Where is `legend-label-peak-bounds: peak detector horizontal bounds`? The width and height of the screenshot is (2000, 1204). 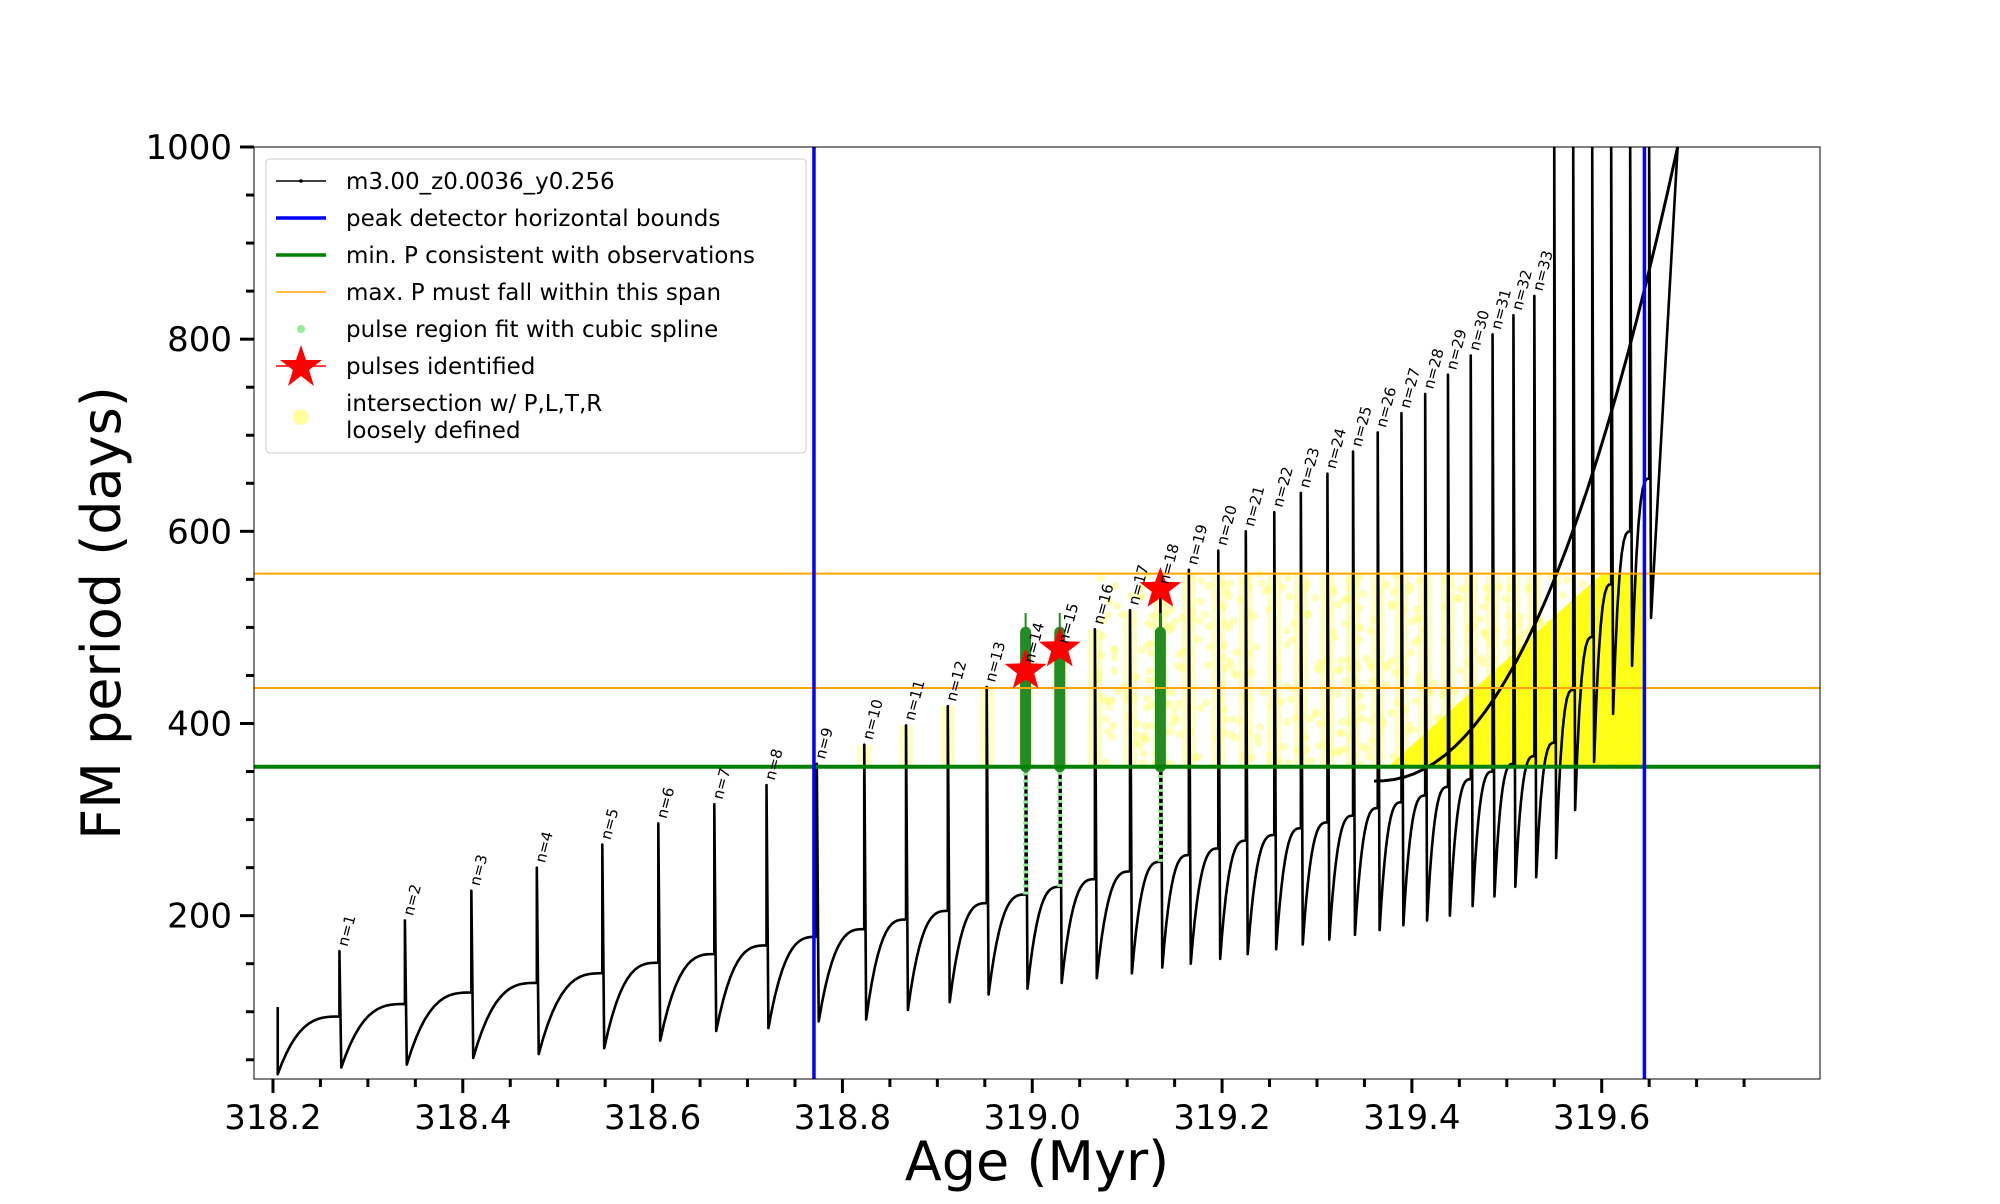 legend-label-peak-bounds: peak detector horizontal bounds is located at coordinates (533, 219).